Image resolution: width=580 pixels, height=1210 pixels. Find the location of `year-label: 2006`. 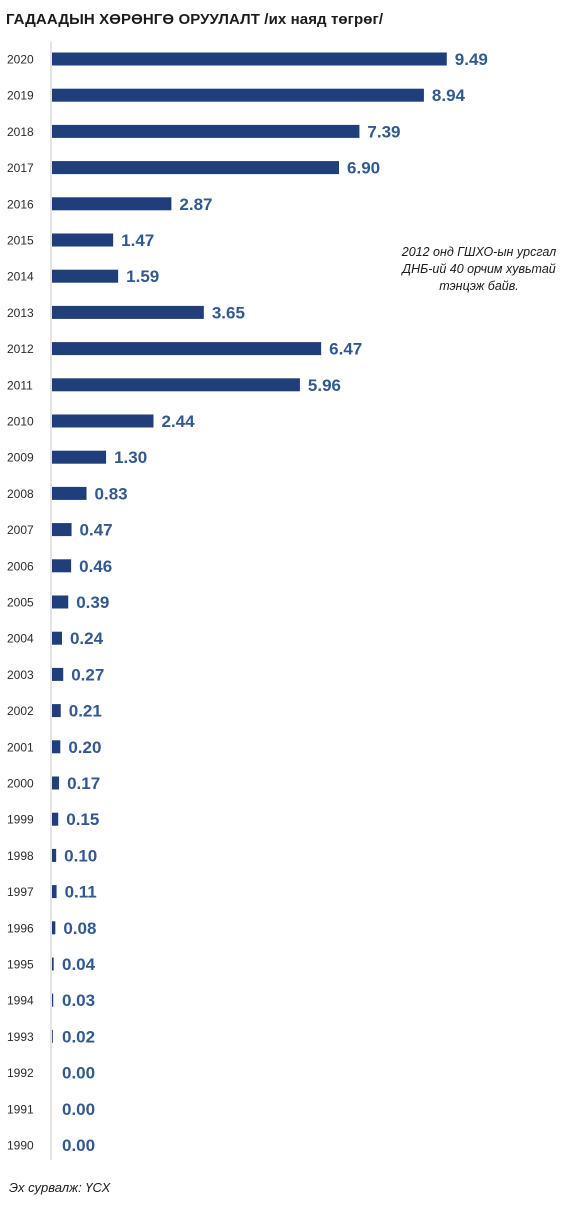

year-label: 2006 is located at coordinates (20, 566).